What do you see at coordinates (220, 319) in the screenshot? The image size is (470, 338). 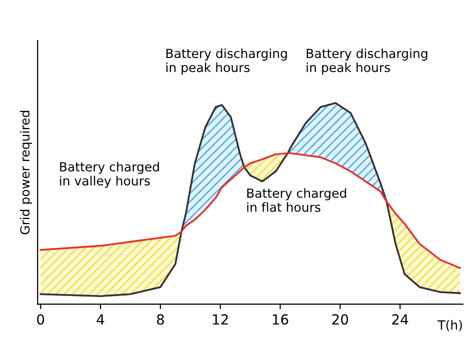 I see `x-tick-label: 12` at bounding box center [220, 319].